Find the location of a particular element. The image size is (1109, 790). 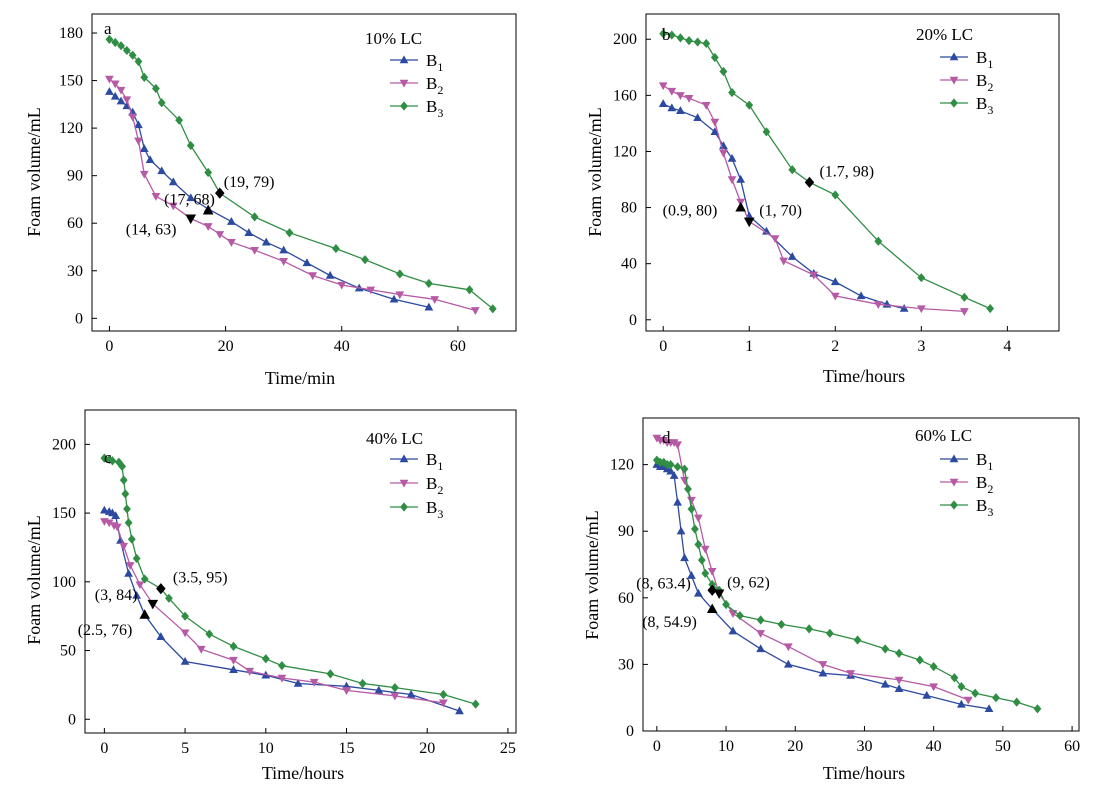

y-ticks: 0 30 60 90 120 is located at coordinates (629, 598).